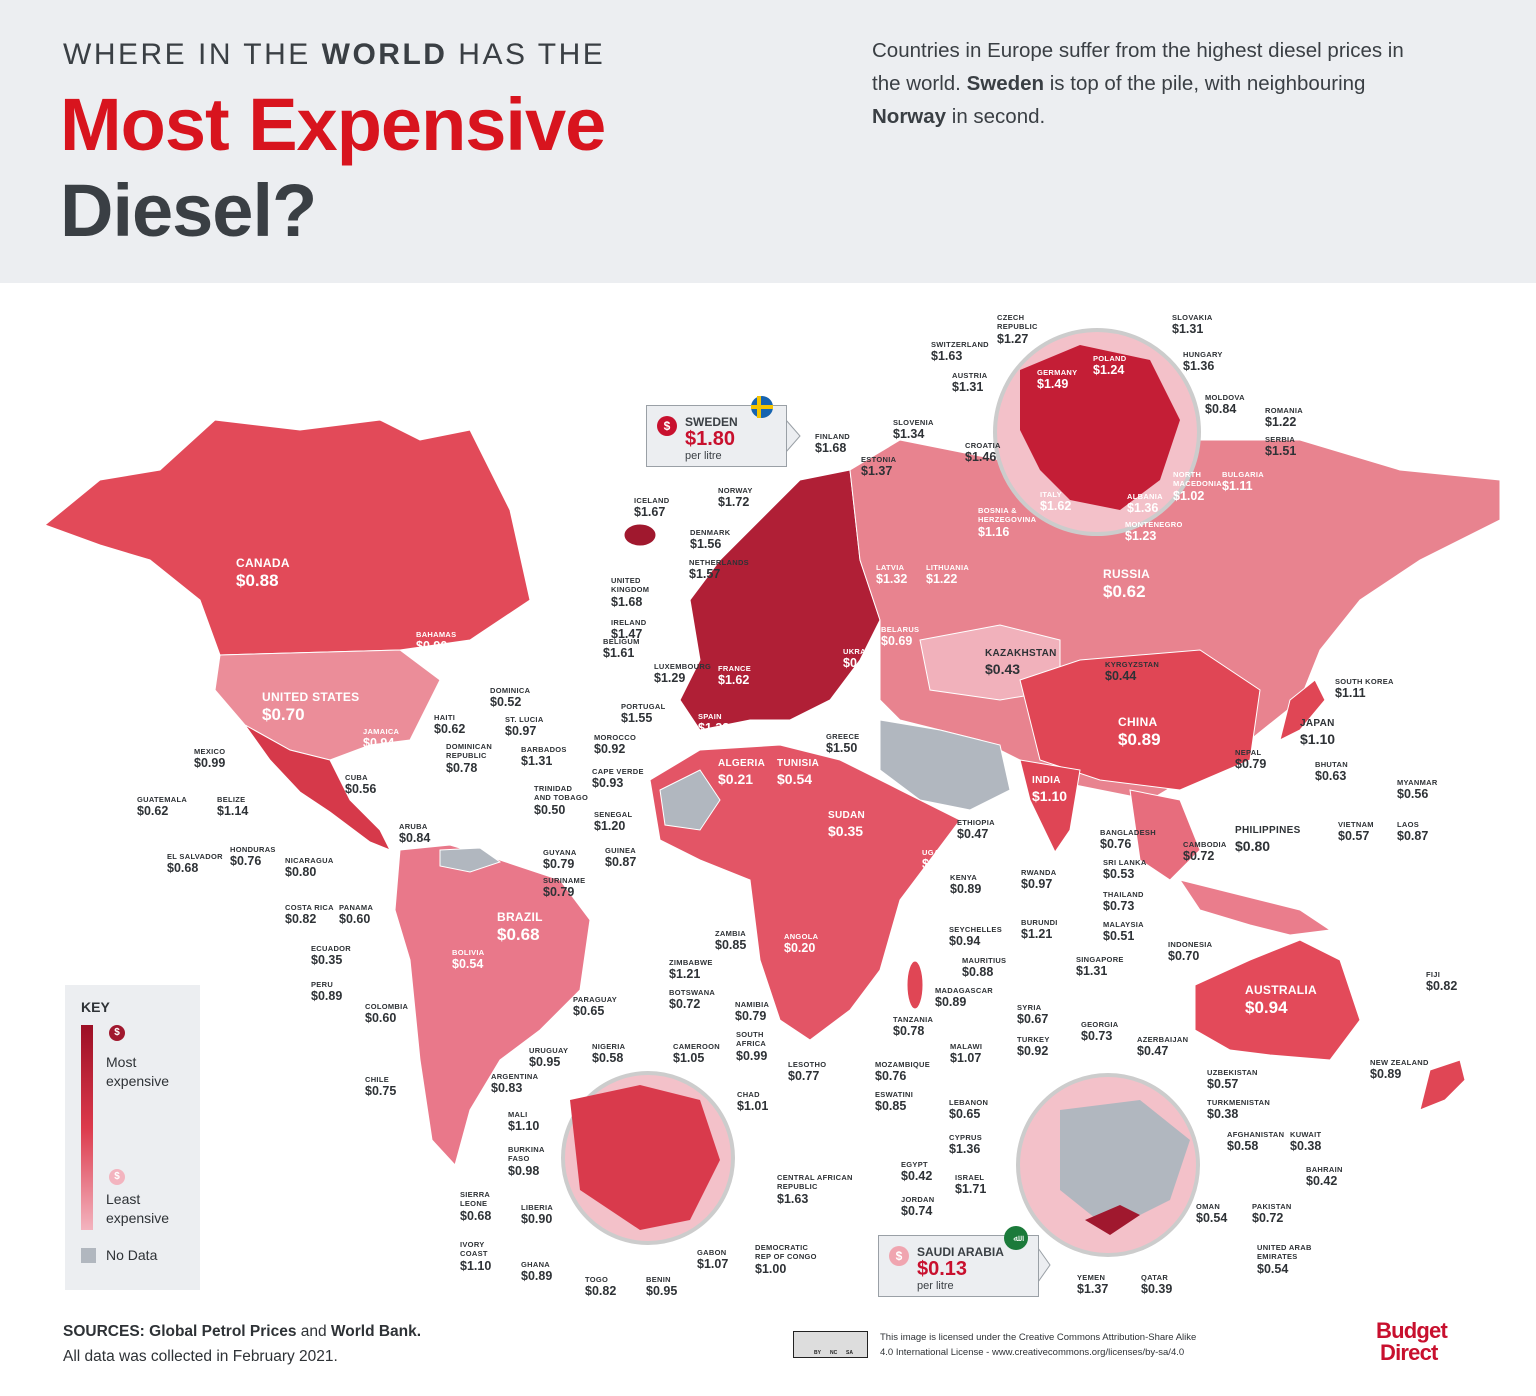 The width and height of the screenshot is (1536, 1396). I want to click on country-price: $0.92, so click(1033, 1051).